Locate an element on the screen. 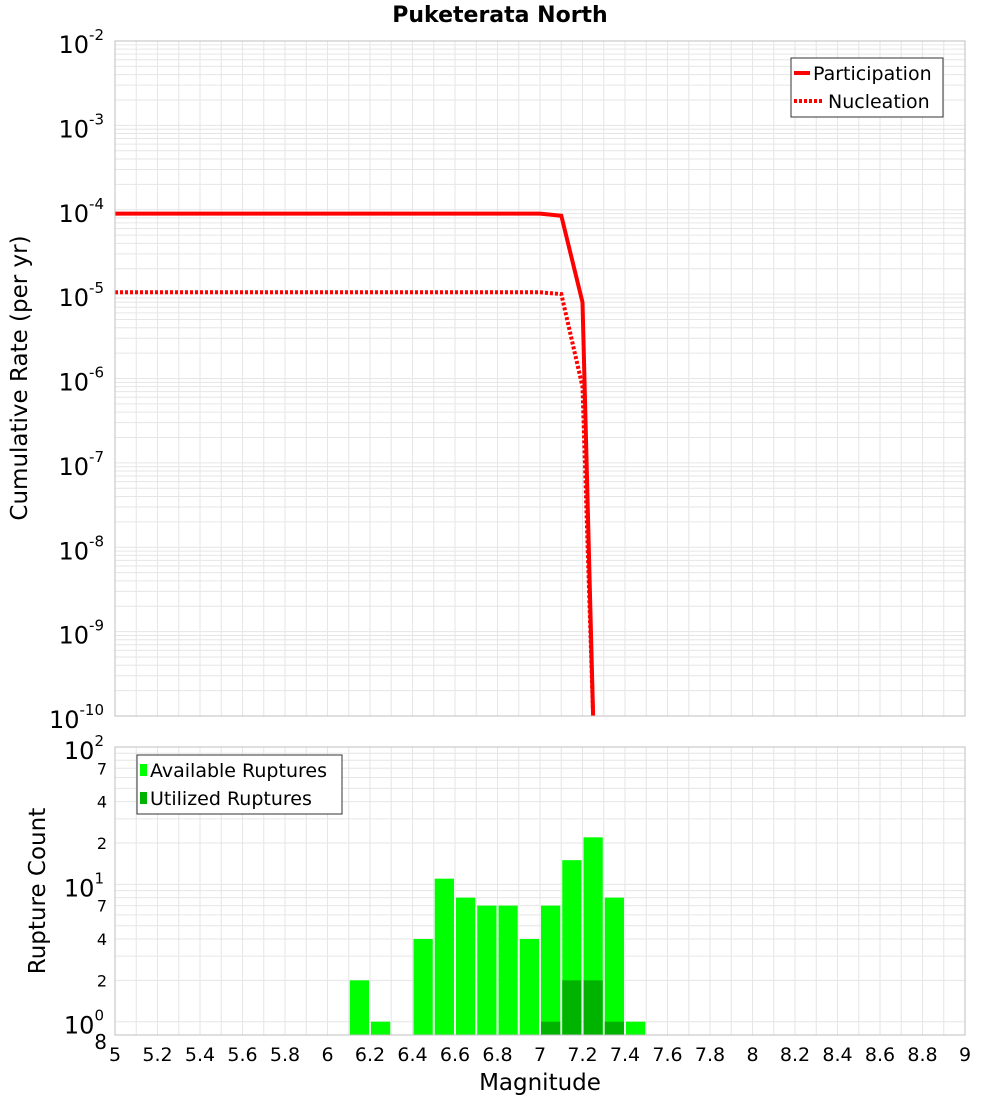 This screenshot has height=1104, width=1000. x-tick-label: 7.6 is located at coordinates (667, 1055).